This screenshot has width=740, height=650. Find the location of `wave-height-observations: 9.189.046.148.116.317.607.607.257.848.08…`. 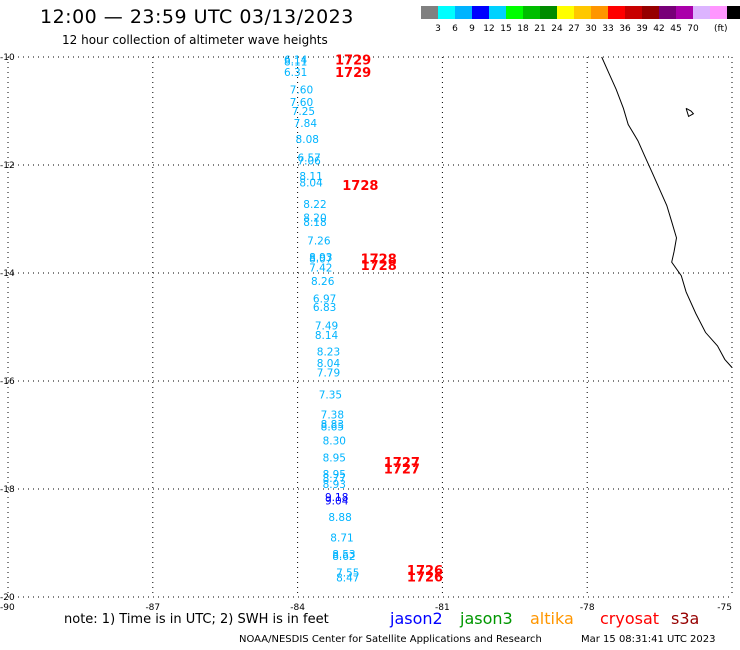

wave-height-observations: 9.189.046.148.116.317.607.607.257.848.08… is located at coordinates (322, 320).